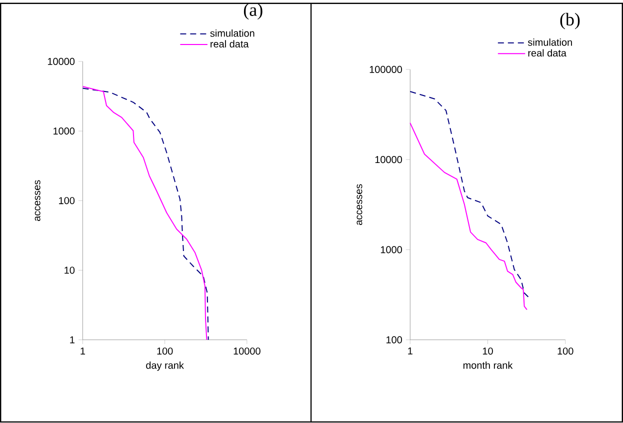 This screenshot has width=623, height=423. I want to click on chart-title: (b), so click(570, 21).